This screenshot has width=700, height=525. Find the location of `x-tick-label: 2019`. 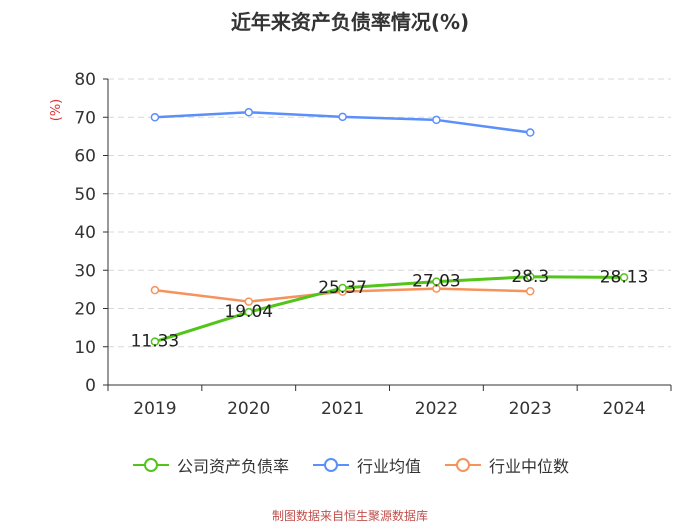

x-tick-label: 2019 is located at coordinates (154, 409).